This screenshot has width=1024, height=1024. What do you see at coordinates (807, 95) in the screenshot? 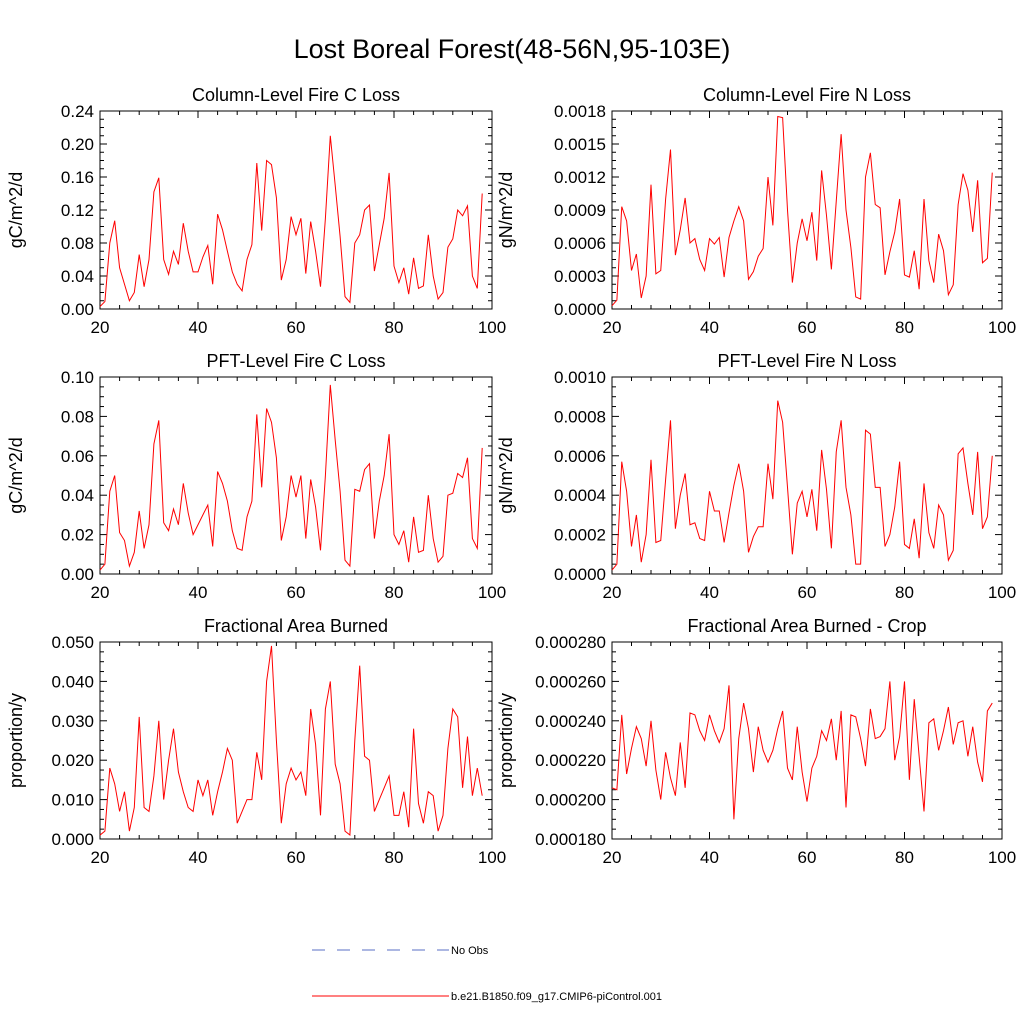
I see `chart-title: Column-Level Fire N Loss` at bounding box center [807, 95].